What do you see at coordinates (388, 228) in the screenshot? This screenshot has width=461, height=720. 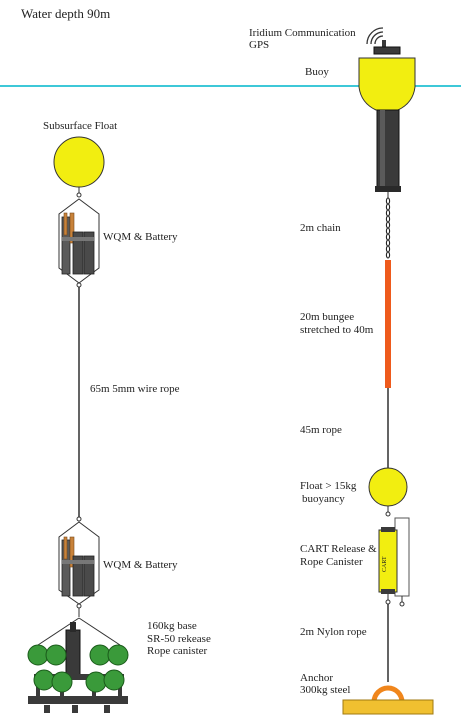 I see `chain` at bounding box center [388, 228].